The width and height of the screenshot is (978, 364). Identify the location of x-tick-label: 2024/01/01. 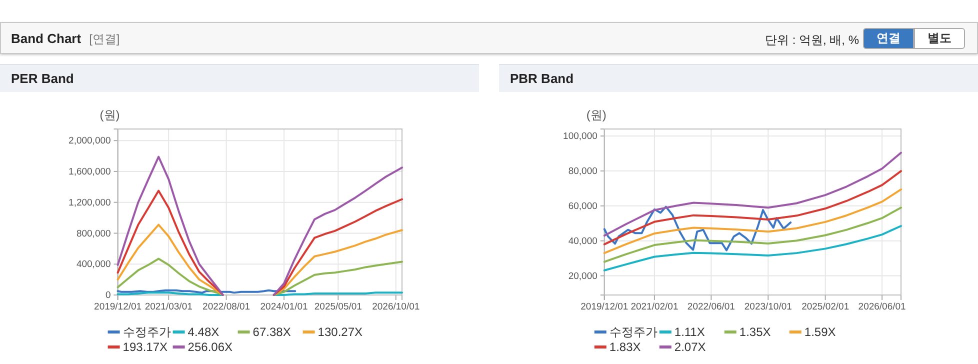
(284, 307).